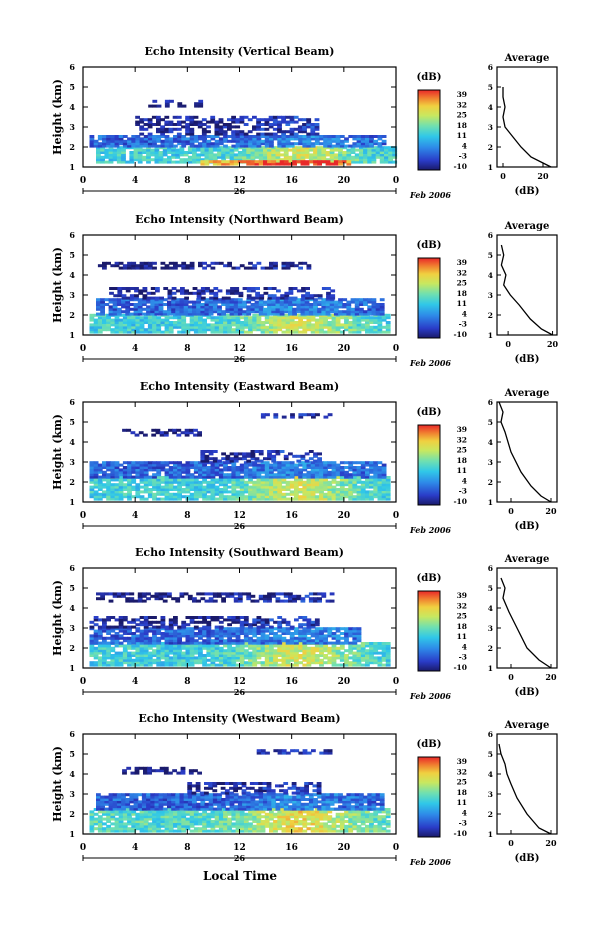 This screenshot has height=929, width=613. What do you see at coordinates (396, 349) in the screenshot?
I see `x-tick-label: 0` at bounding box center [396, 349].